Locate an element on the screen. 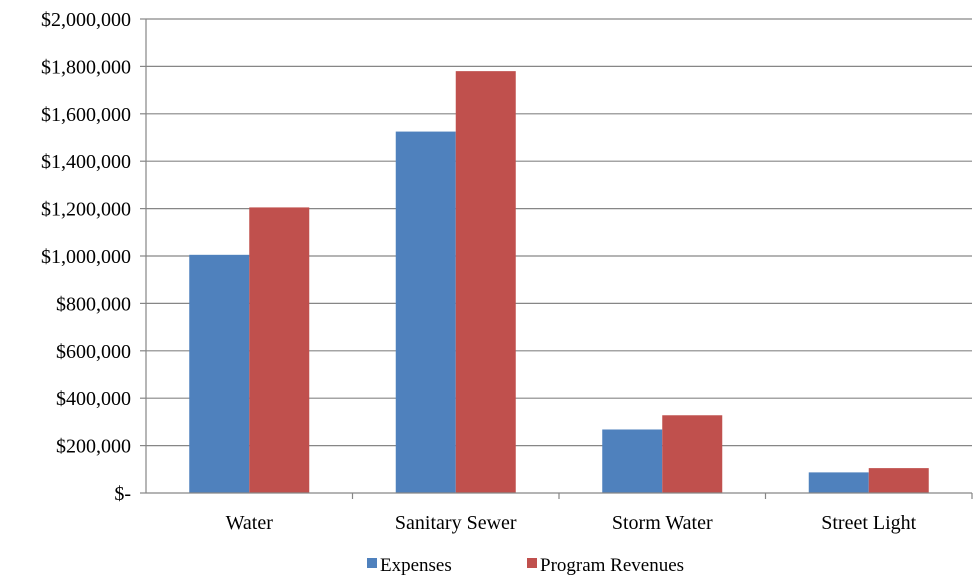 This screenshot has width=974, height=579. y-tick-label: $1,200,000 is located at coordinates (86, 210).